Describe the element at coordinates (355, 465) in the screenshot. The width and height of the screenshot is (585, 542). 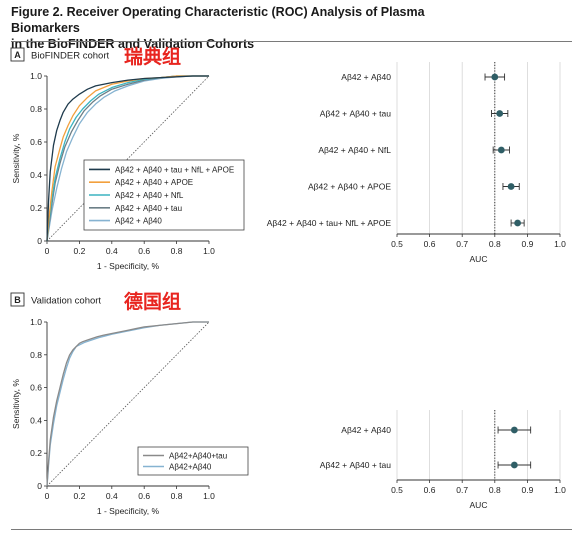
I see `b-auc-row-label: Aβ42 + Aβ40 + tau` at that location.